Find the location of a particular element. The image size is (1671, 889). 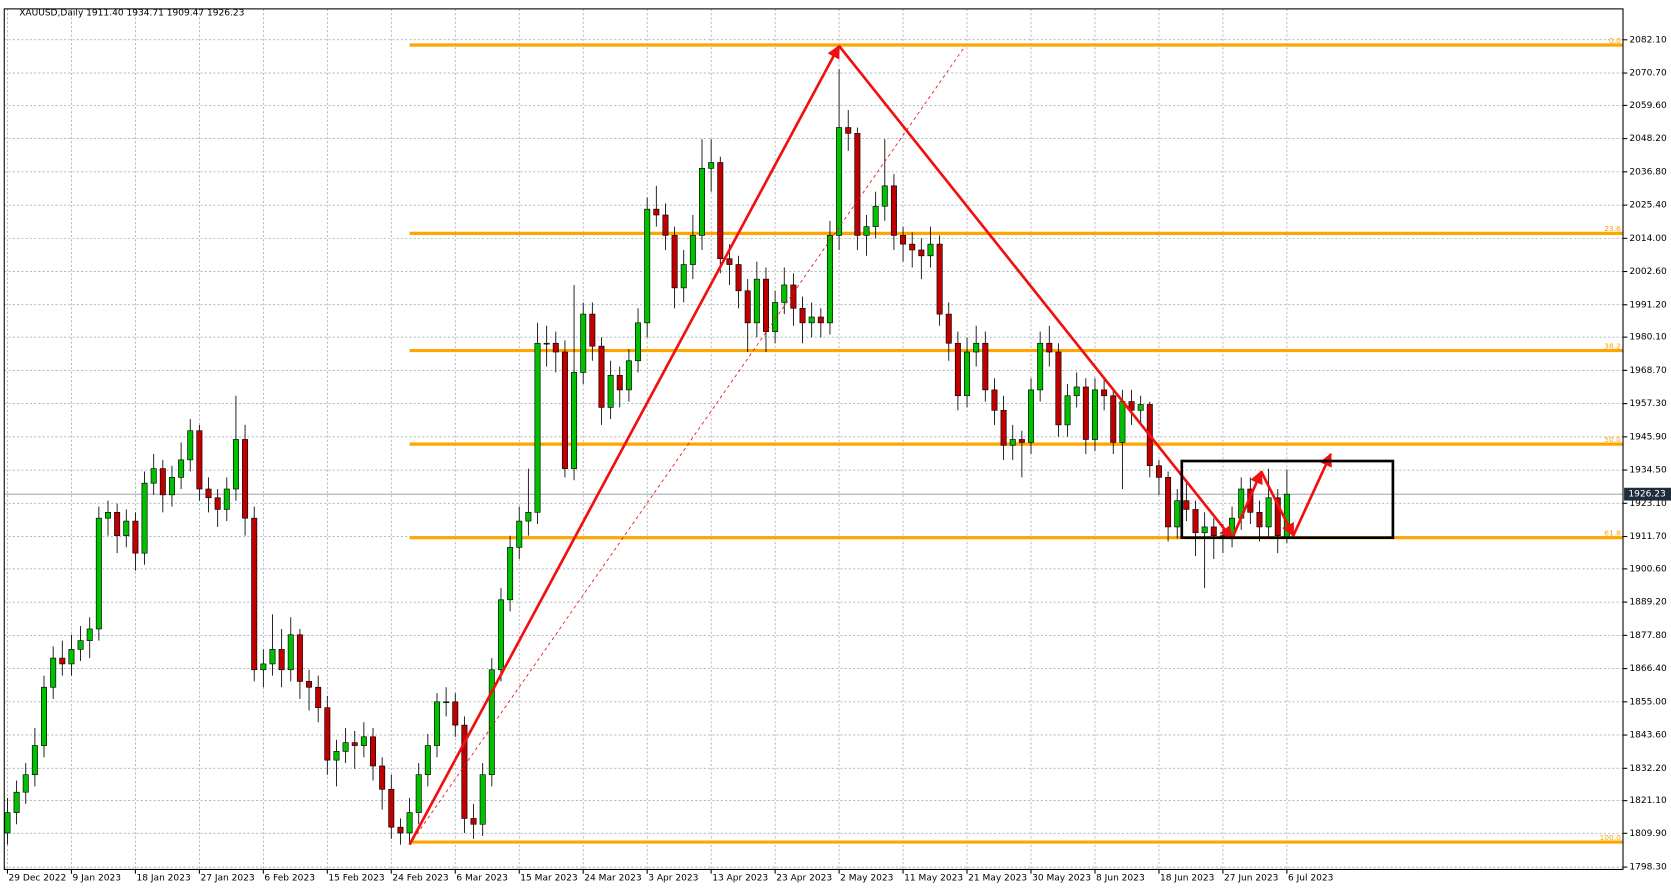

x-tick-label: 15 Feb 2023 is located at coordinates (356, 878).